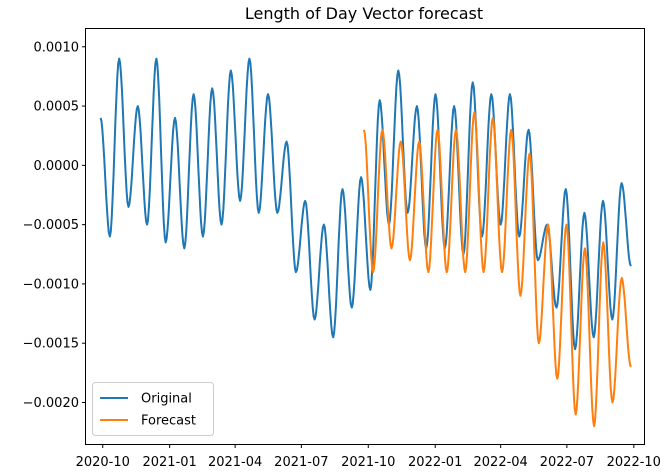 The width and height of the screenshot is (670, 476). I want to click on legend-box, so click(153, 409).